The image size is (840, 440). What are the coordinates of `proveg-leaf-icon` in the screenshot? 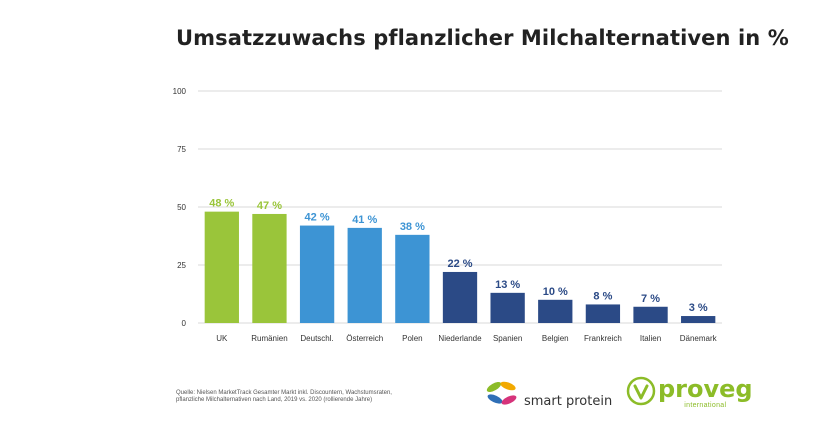 It's located at (641, 391).